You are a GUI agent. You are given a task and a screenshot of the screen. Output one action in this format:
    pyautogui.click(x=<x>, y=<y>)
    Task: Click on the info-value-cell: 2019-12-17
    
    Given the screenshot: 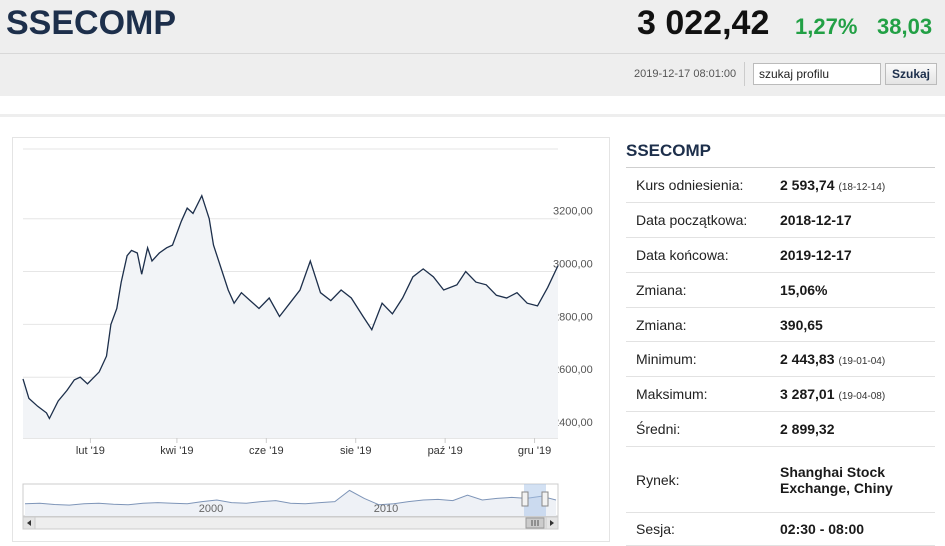 What is the action you would take?
    pyautogui.click(x=857, y=255)
    